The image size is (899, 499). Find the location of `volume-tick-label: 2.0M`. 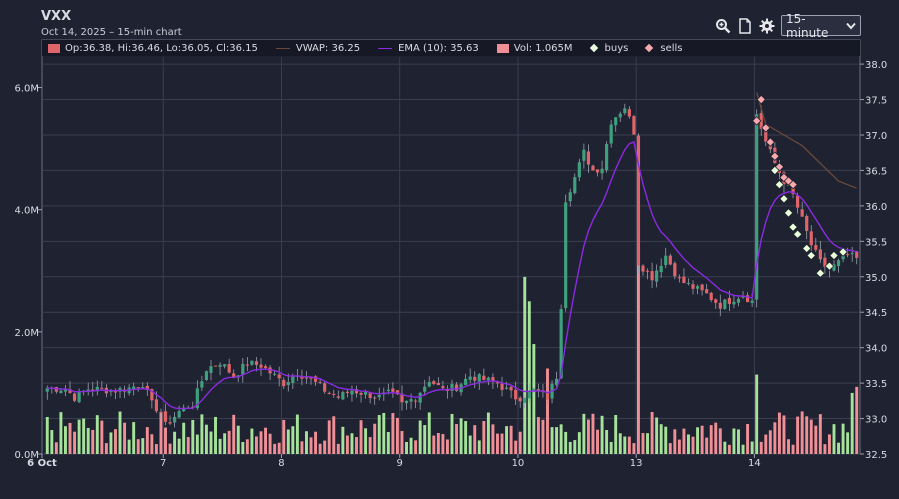

volume-tick-label: 2.0M is located at coordinates (26, 333).